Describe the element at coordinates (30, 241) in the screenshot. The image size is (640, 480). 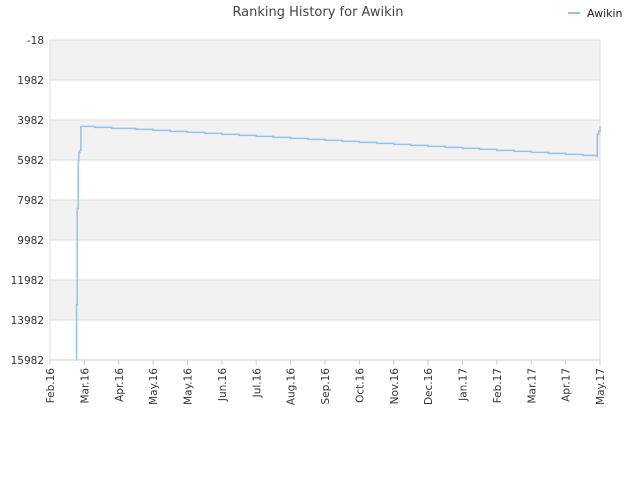
I see `y-tick-label: 9982` at that location.